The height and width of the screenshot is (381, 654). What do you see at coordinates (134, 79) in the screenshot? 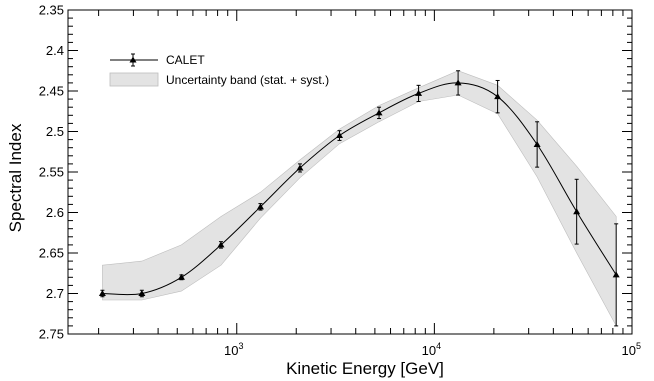
I see `legend-band-swatch` at bounding box center [134, 79].